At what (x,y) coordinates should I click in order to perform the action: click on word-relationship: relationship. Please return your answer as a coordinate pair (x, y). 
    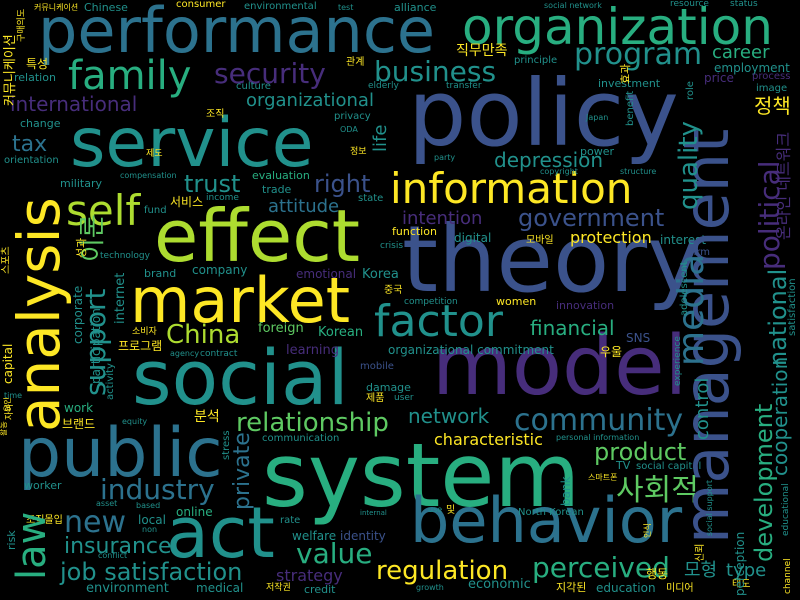
    Looking at the image, I should click on (312, 423).